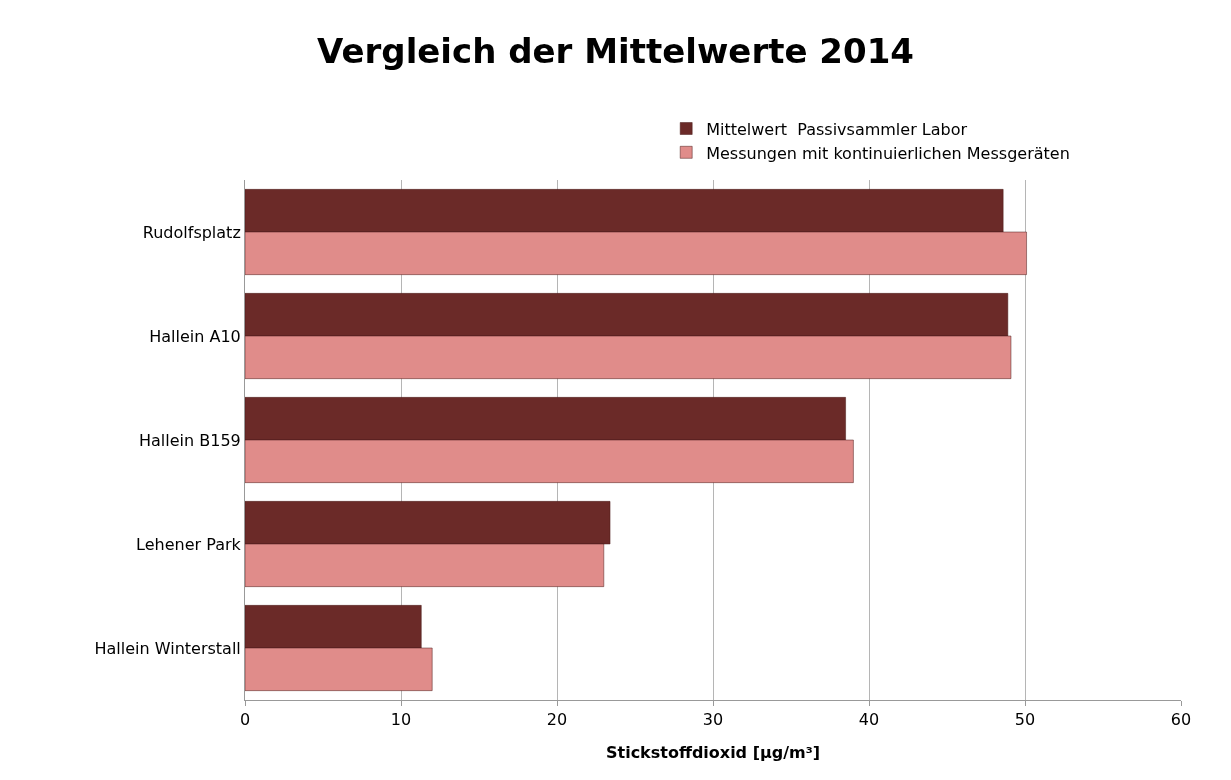  I want to click on y-tick-label: Rudolfsplatz, so click(191, 232).